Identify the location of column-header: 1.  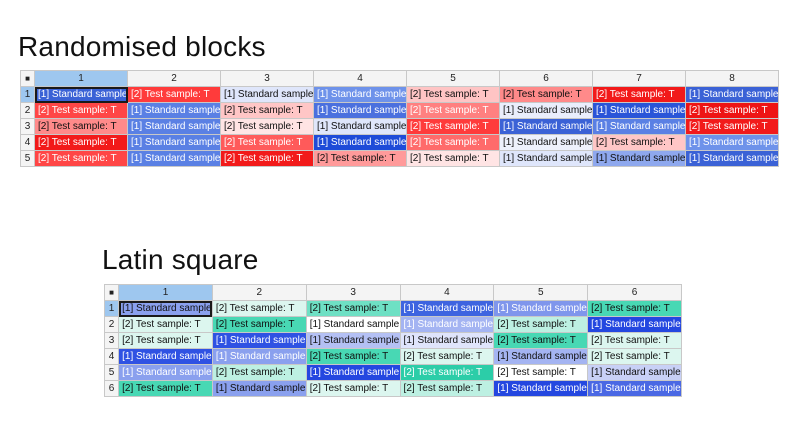
(165, 292).